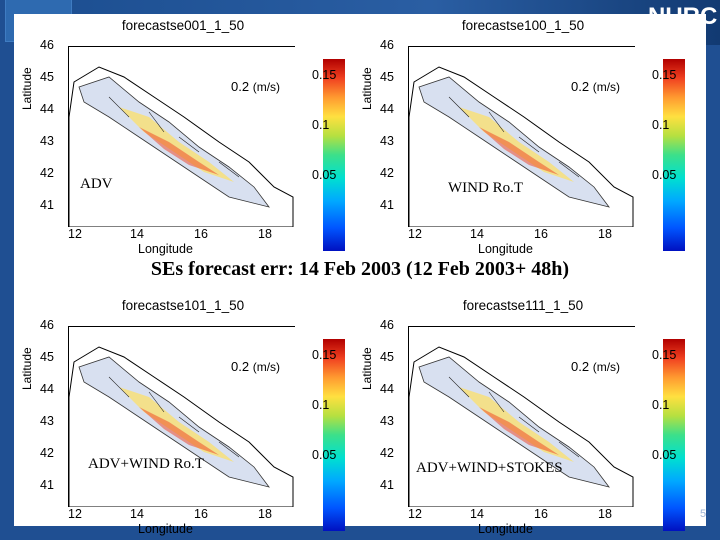 This screenshot has height=540, width=720. What do you see at coordinates (523, 25) in the screenshot?
I see `panel-title: forecastse100_1_50` at bounding box center [523, 25].